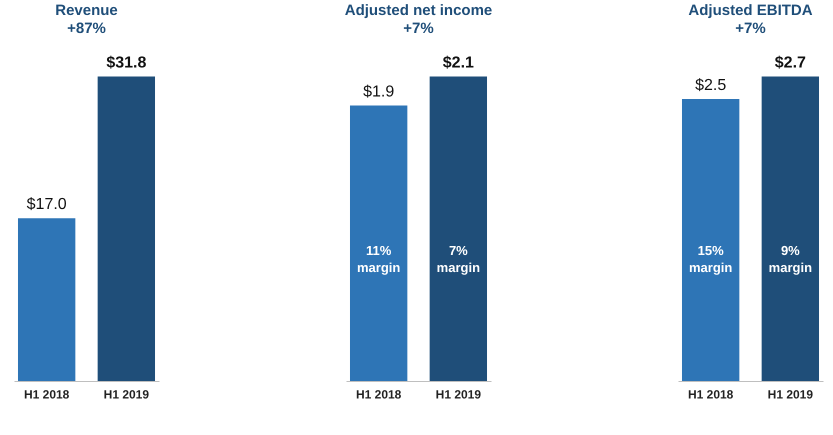 Image resolution: width=833 pixels, height=435 pixels. Describe the element at coordinates (86, 10) in the screenshot. I see `chart-title: Revenue` at that location.